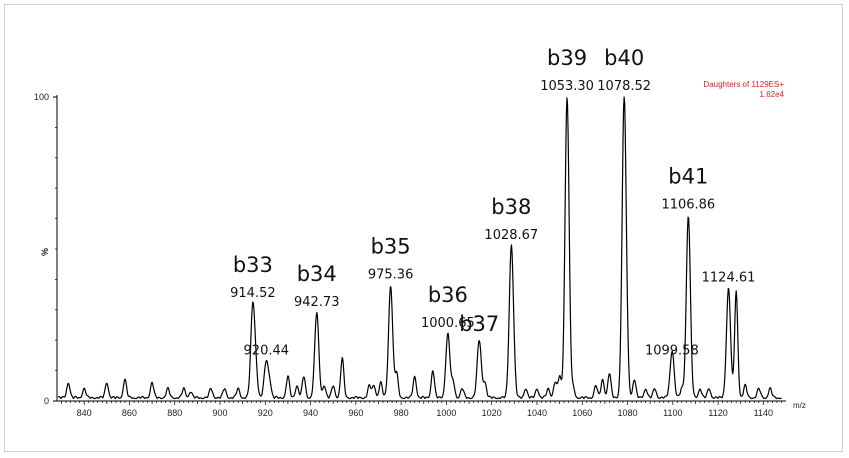 The image size is (849, 458). Describe the element at coordinates (56, 249) in the screenshot. I see `y-minor-ticks` at that location.